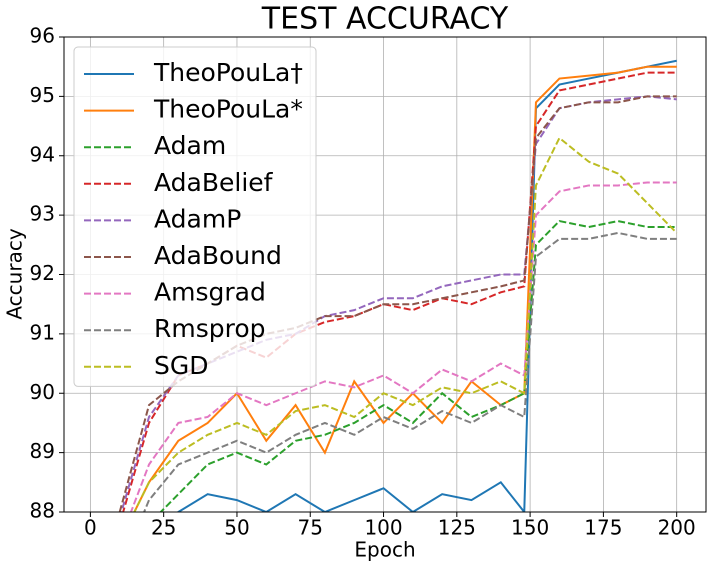 The image size is (712, 568). Describe the element at coordinates (385, 19) in the screenshot. I see `chart-title: TEST ACCURACY` at that location.